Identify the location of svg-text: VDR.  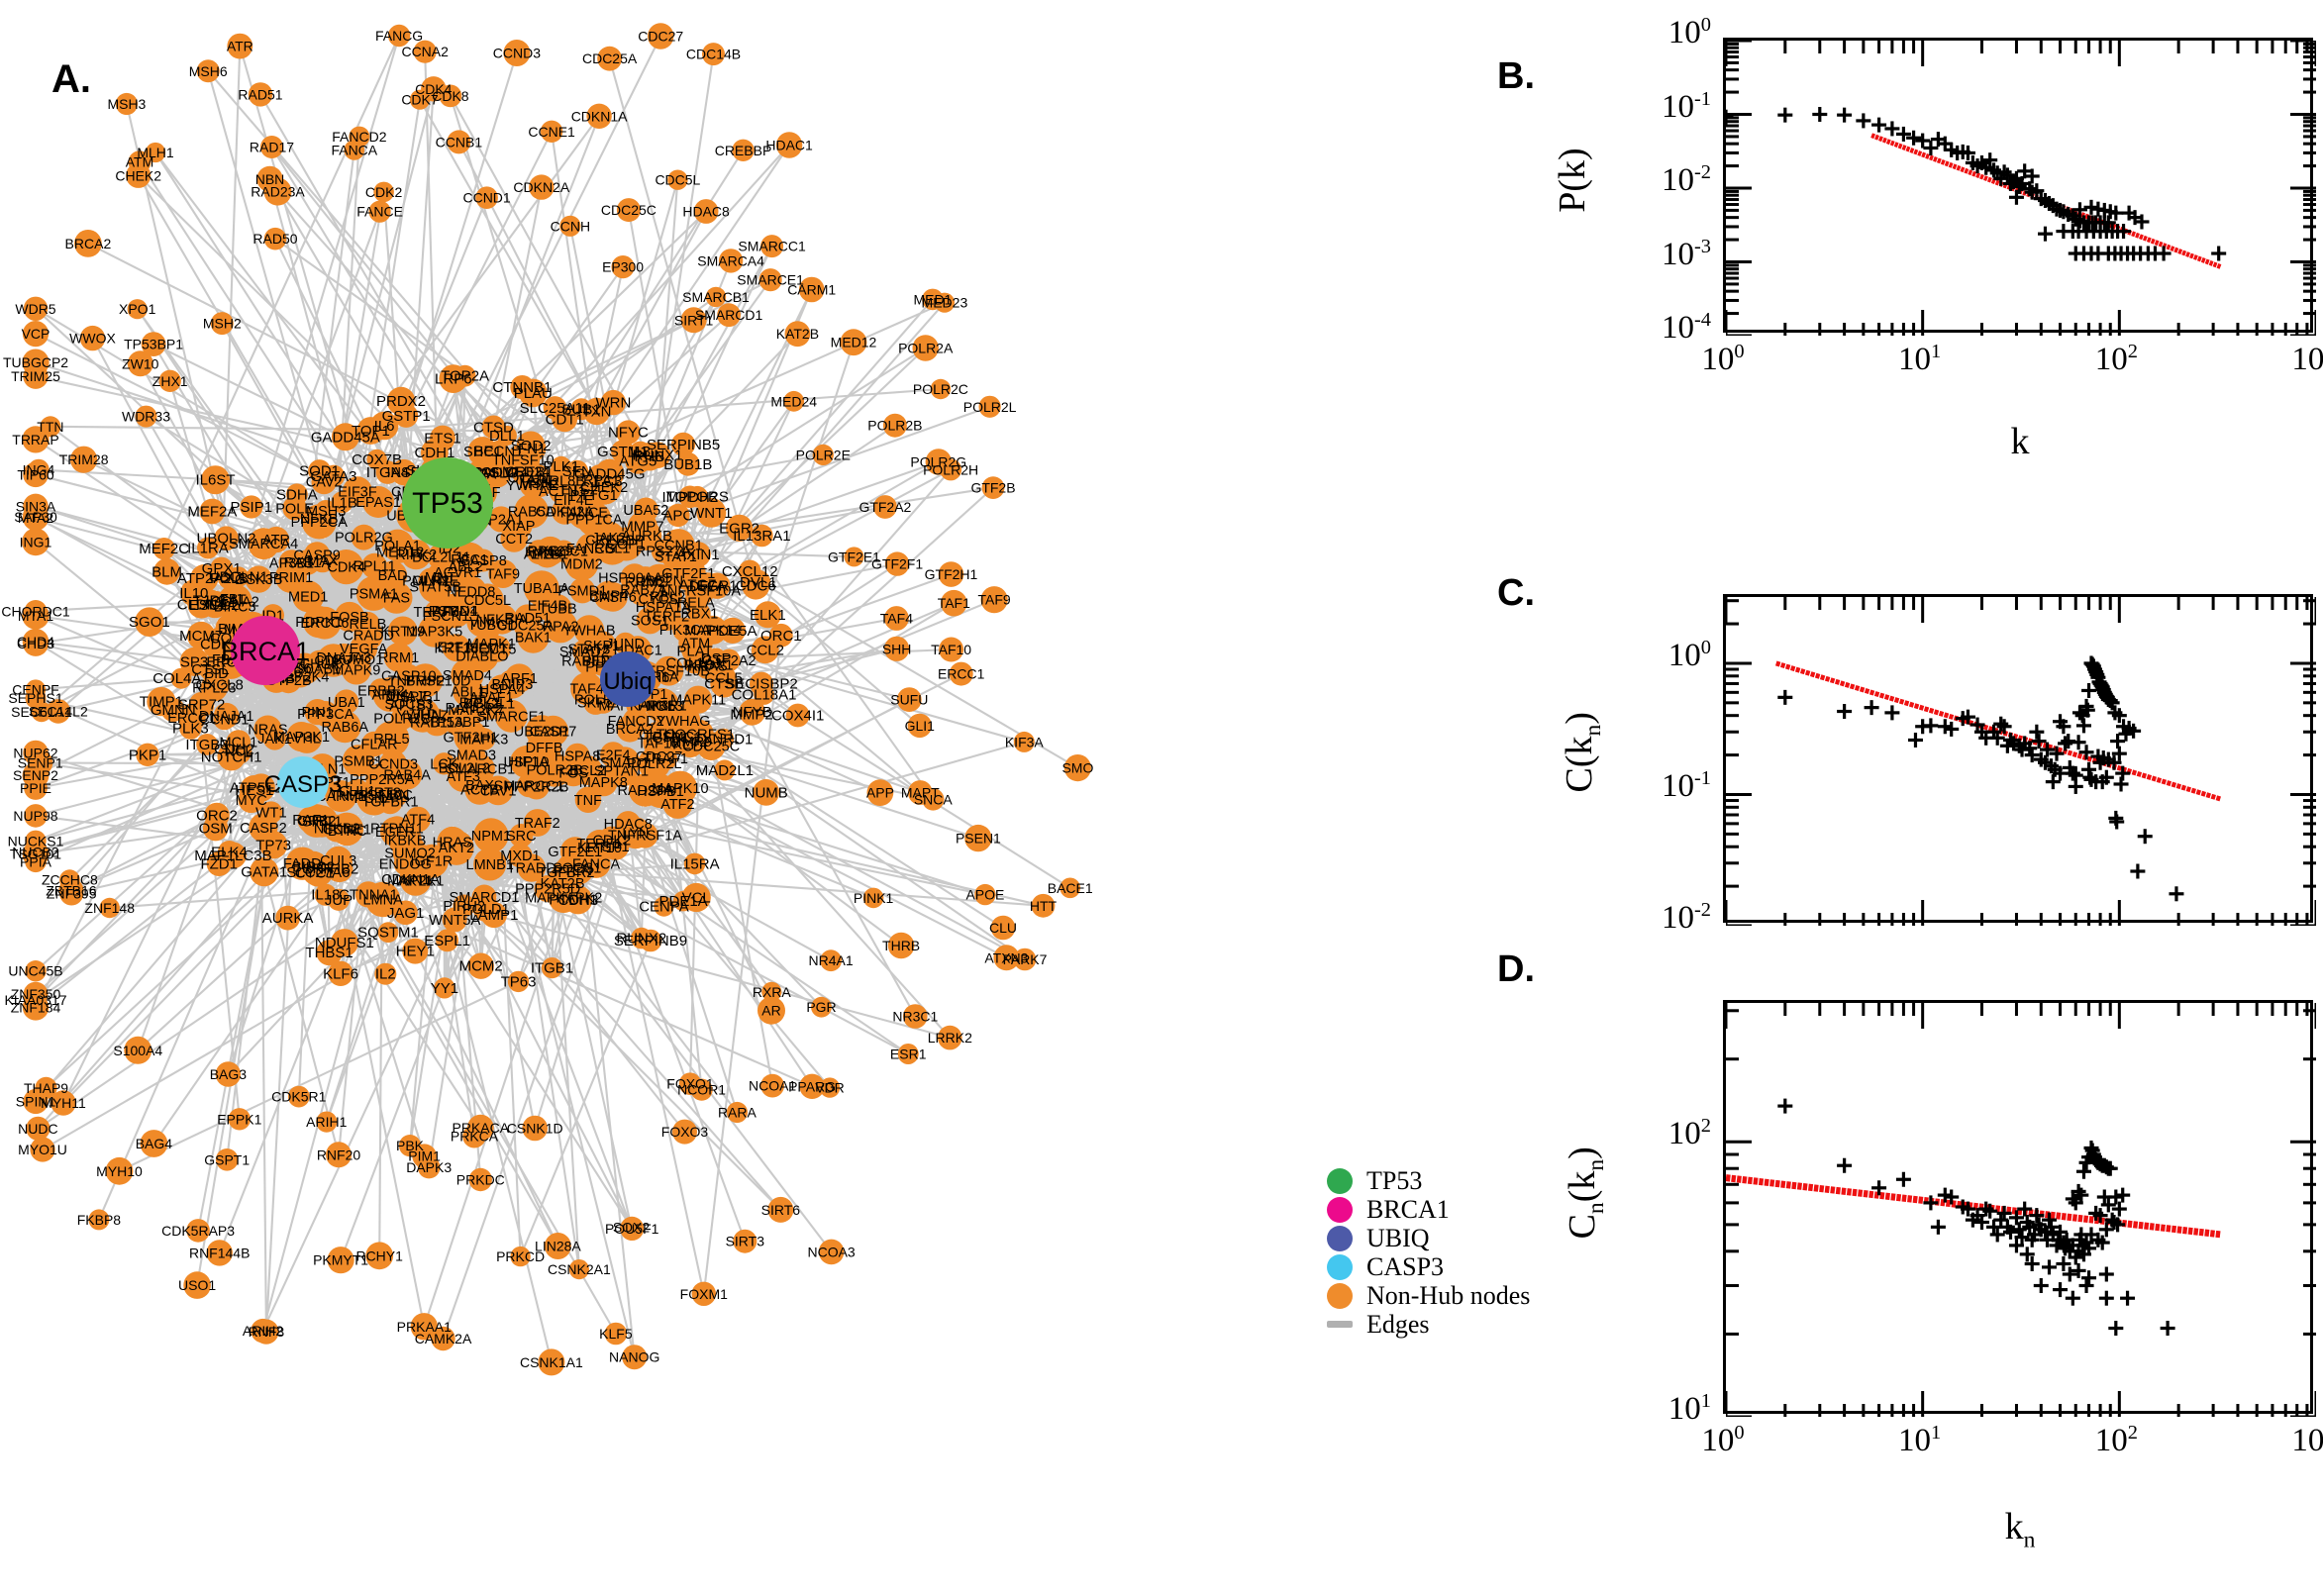
(830, 1088).